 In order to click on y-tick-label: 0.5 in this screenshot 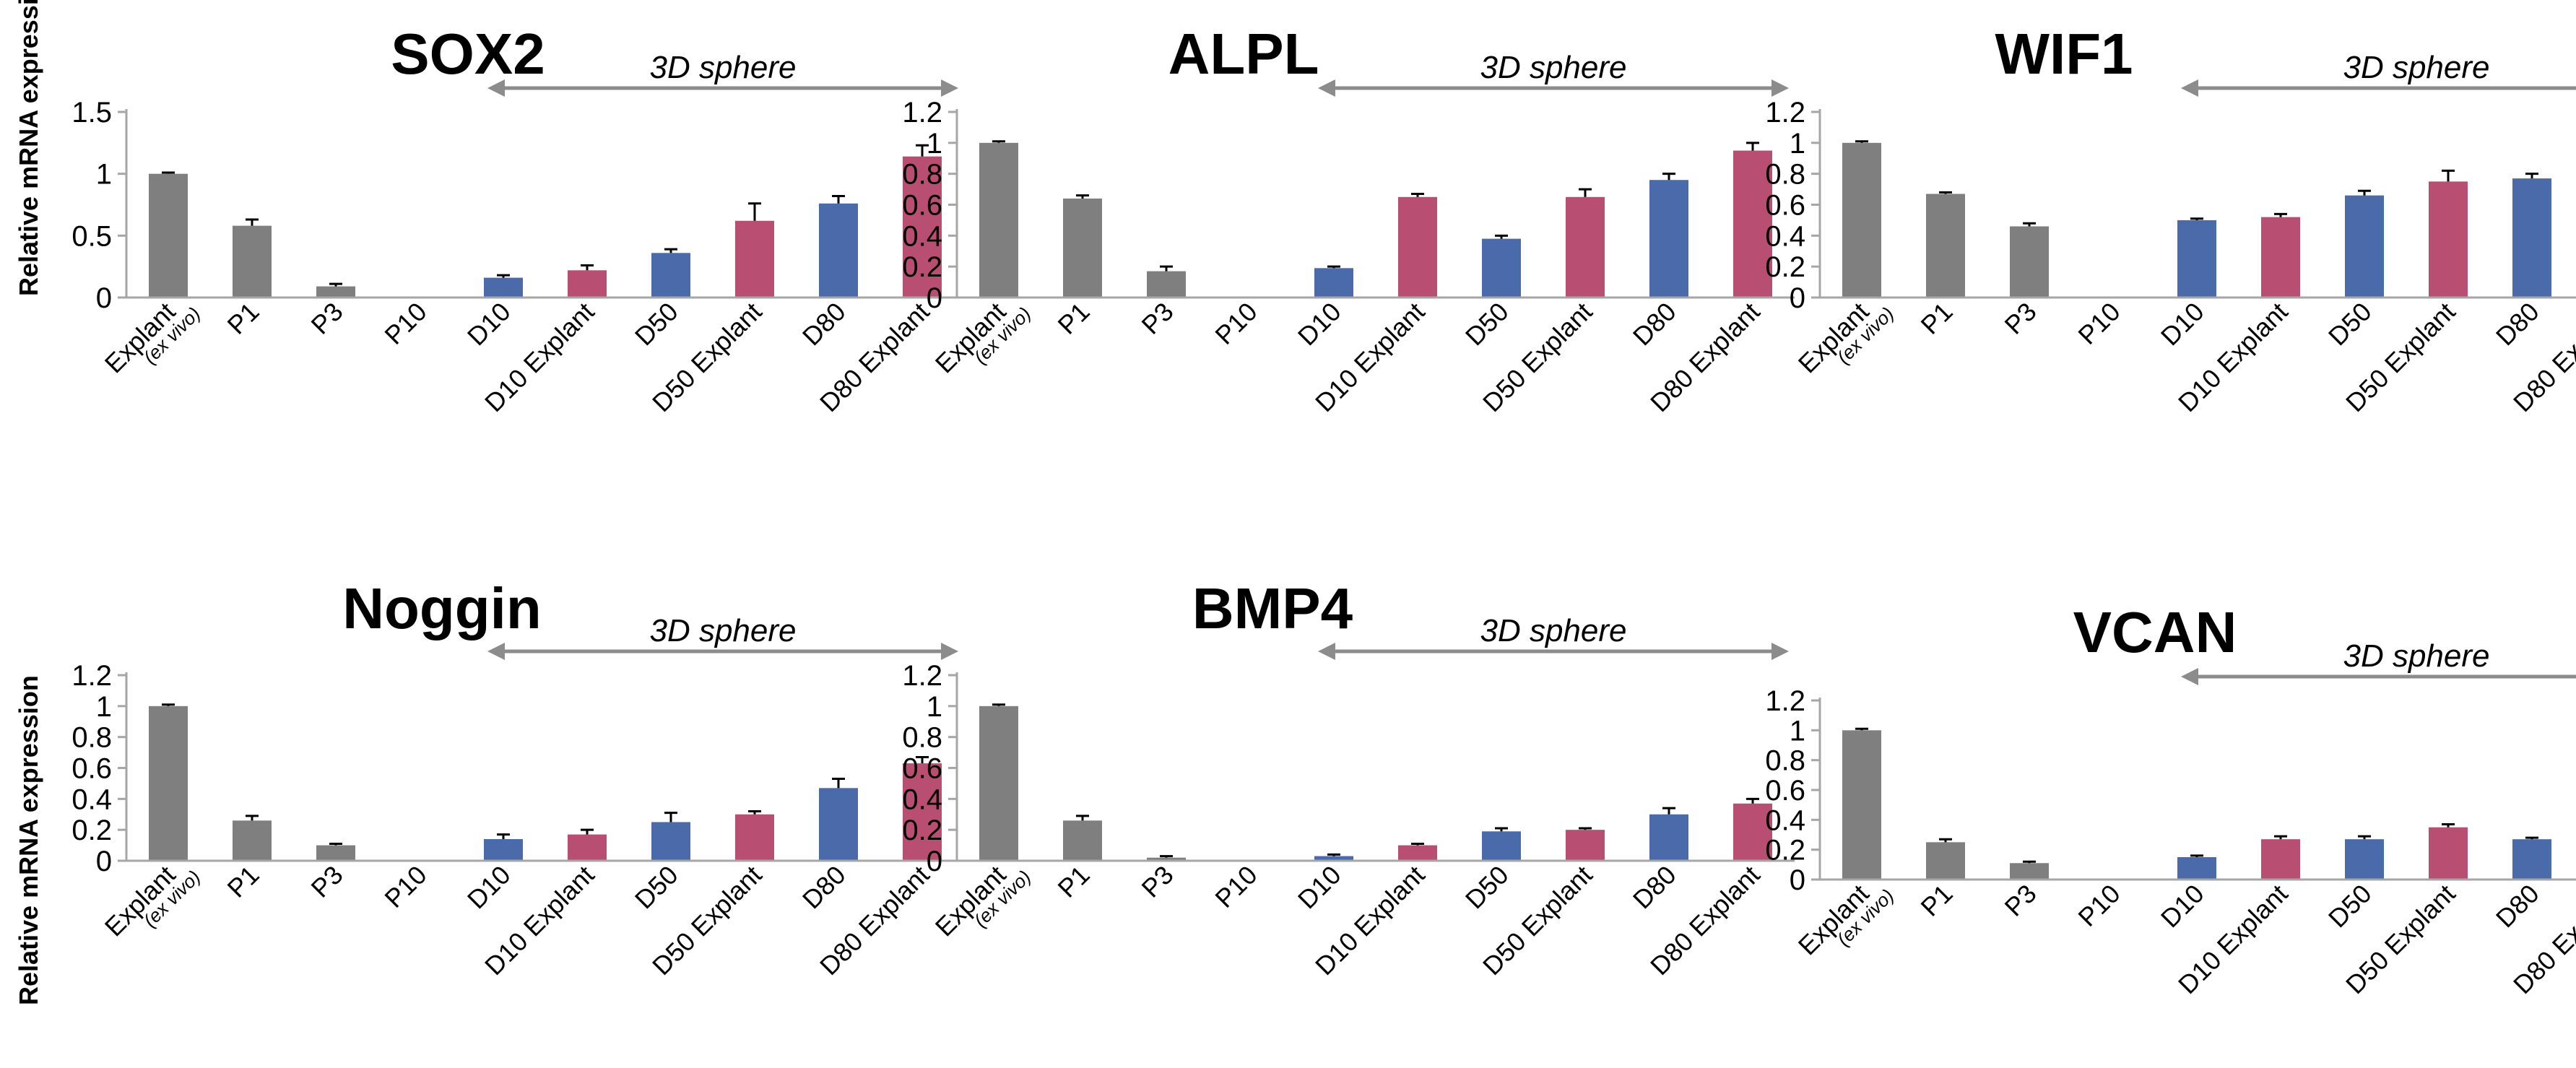, I will do `click(91, 236)`.